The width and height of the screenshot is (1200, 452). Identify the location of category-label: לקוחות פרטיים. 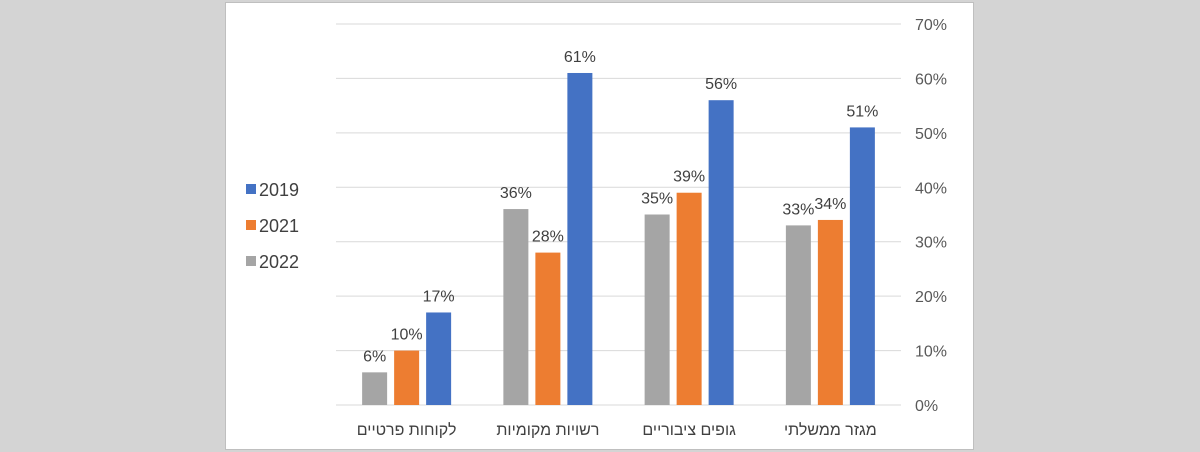
(407, 430).